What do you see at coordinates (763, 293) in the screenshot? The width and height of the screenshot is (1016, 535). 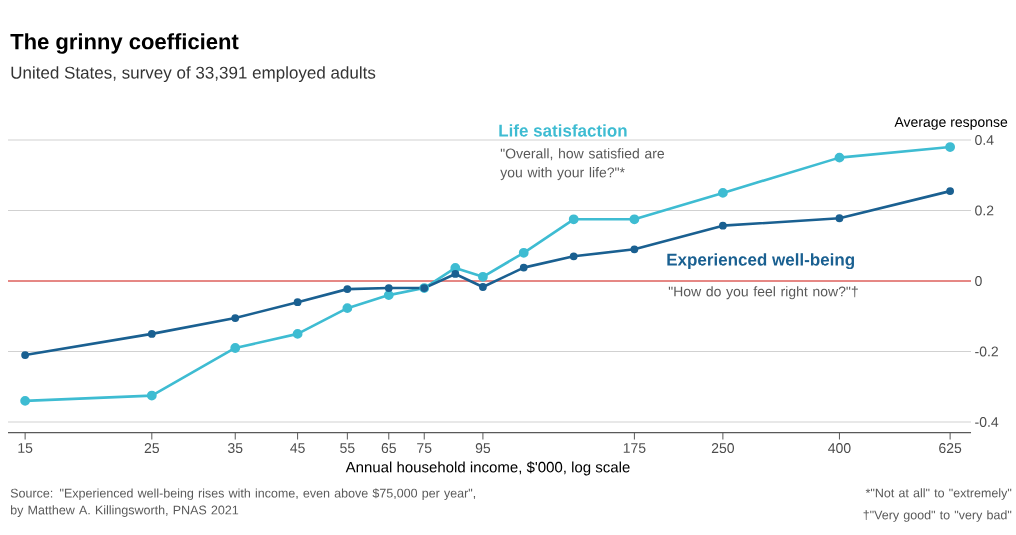 I see `annotation: "How do you feel right now?"†` at bounding box center [763, 293].